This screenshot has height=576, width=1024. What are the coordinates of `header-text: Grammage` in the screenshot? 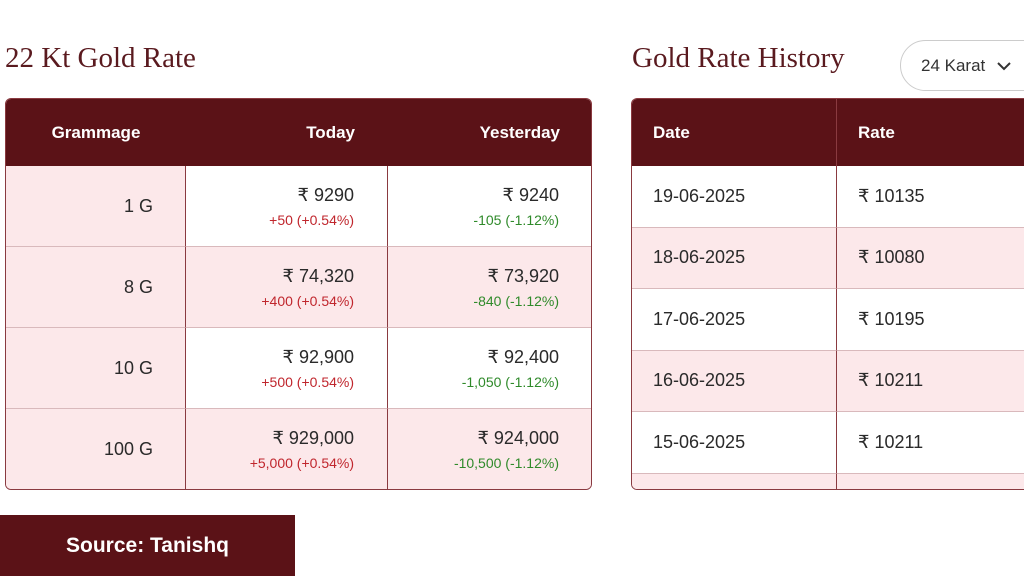 It's located at (96, 132).